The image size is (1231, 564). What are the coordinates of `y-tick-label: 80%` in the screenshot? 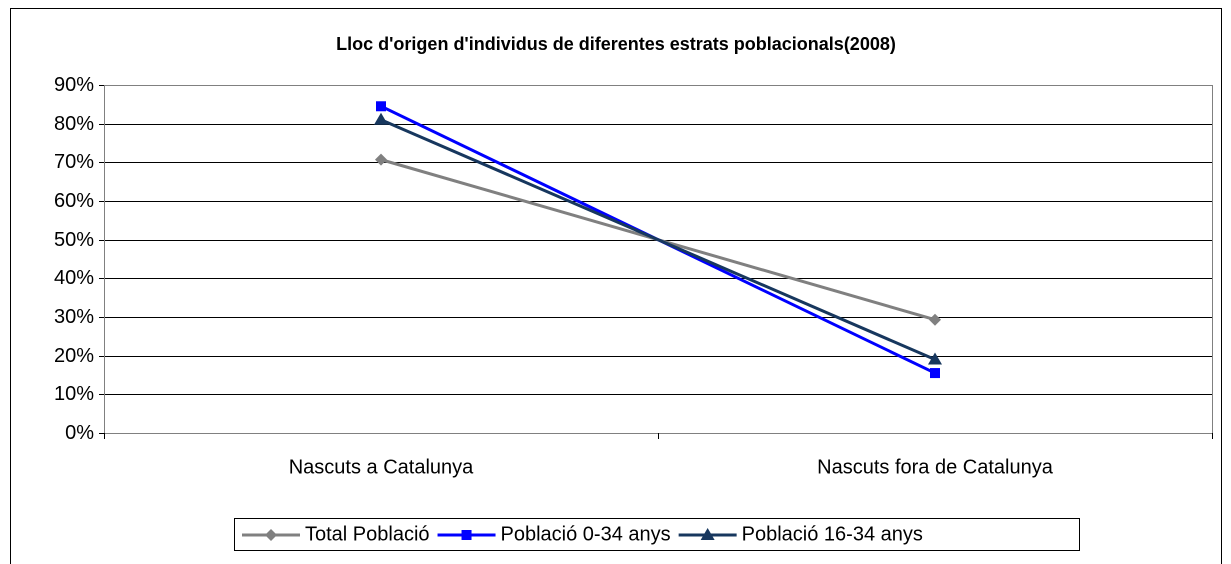 It's located at (74, 124).